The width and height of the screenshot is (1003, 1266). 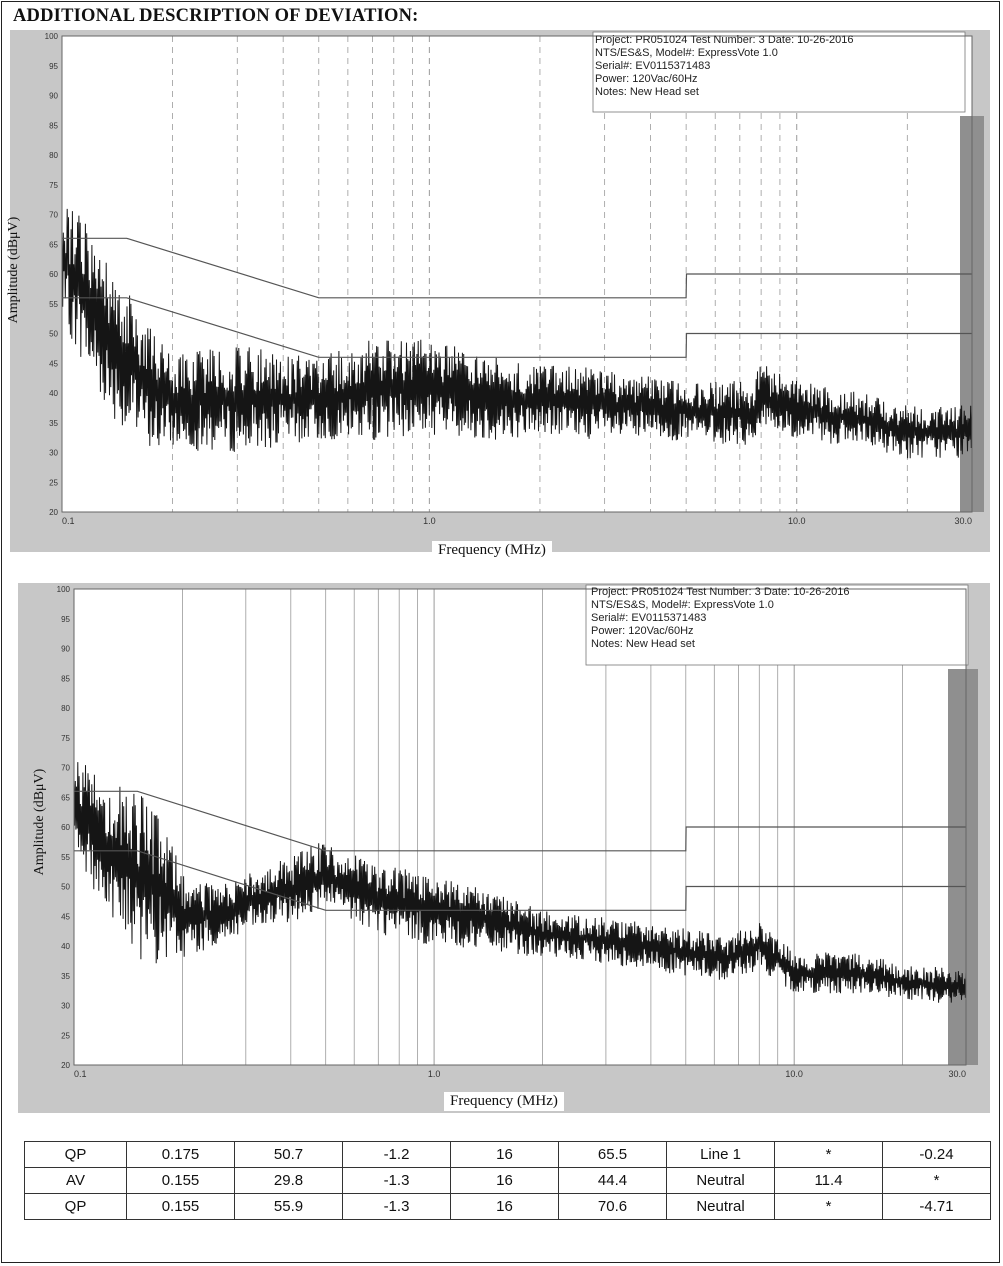 What do you see at coordinates (828, 1180) in the screenshot?
I see `table-cell: 11.4` at bounding box center [828, 1180].